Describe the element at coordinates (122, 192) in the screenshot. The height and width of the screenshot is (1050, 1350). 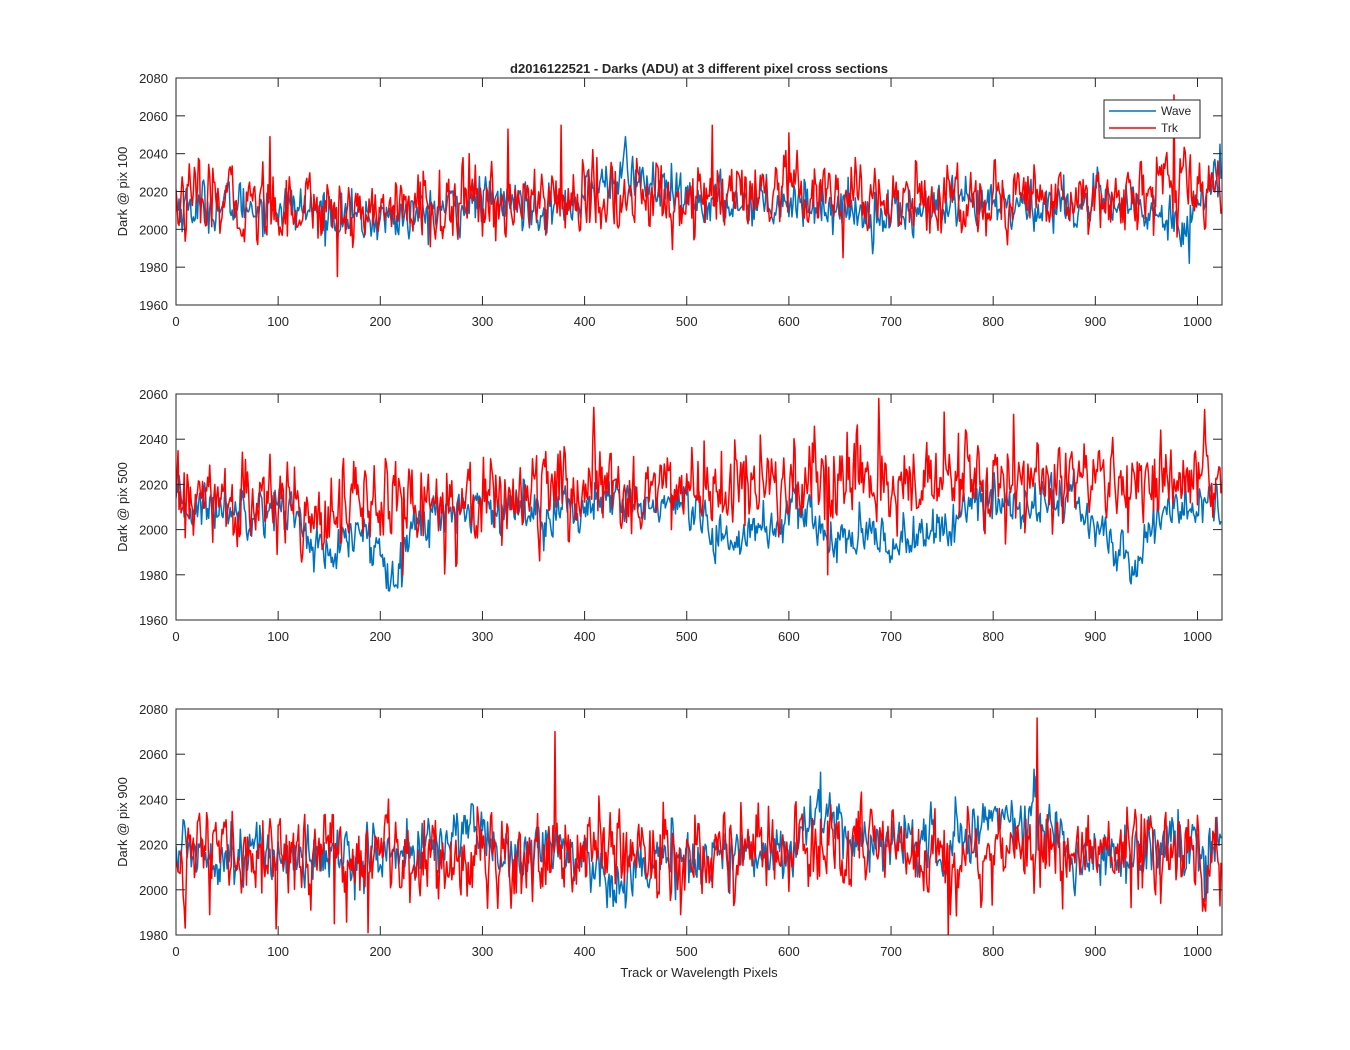
I see `y-axis-label: Dark @ pix 100` at that location.